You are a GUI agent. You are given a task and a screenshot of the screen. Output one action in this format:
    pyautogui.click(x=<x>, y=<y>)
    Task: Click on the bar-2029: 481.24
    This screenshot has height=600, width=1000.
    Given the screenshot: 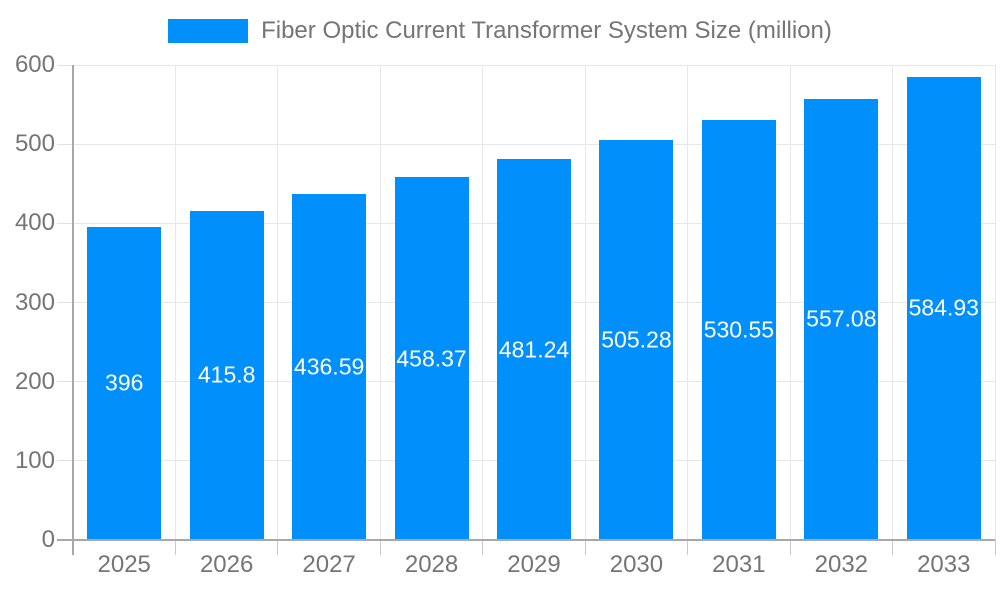 What is the action you would take?
    pyautogui.click(x=534, y=349)
    